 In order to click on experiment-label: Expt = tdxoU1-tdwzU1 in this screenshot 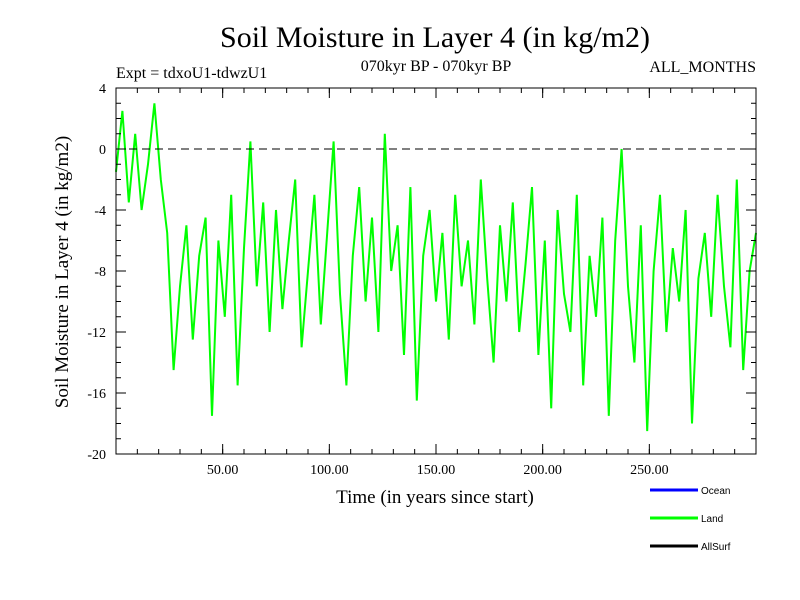, I will do `click(191, 73)`.